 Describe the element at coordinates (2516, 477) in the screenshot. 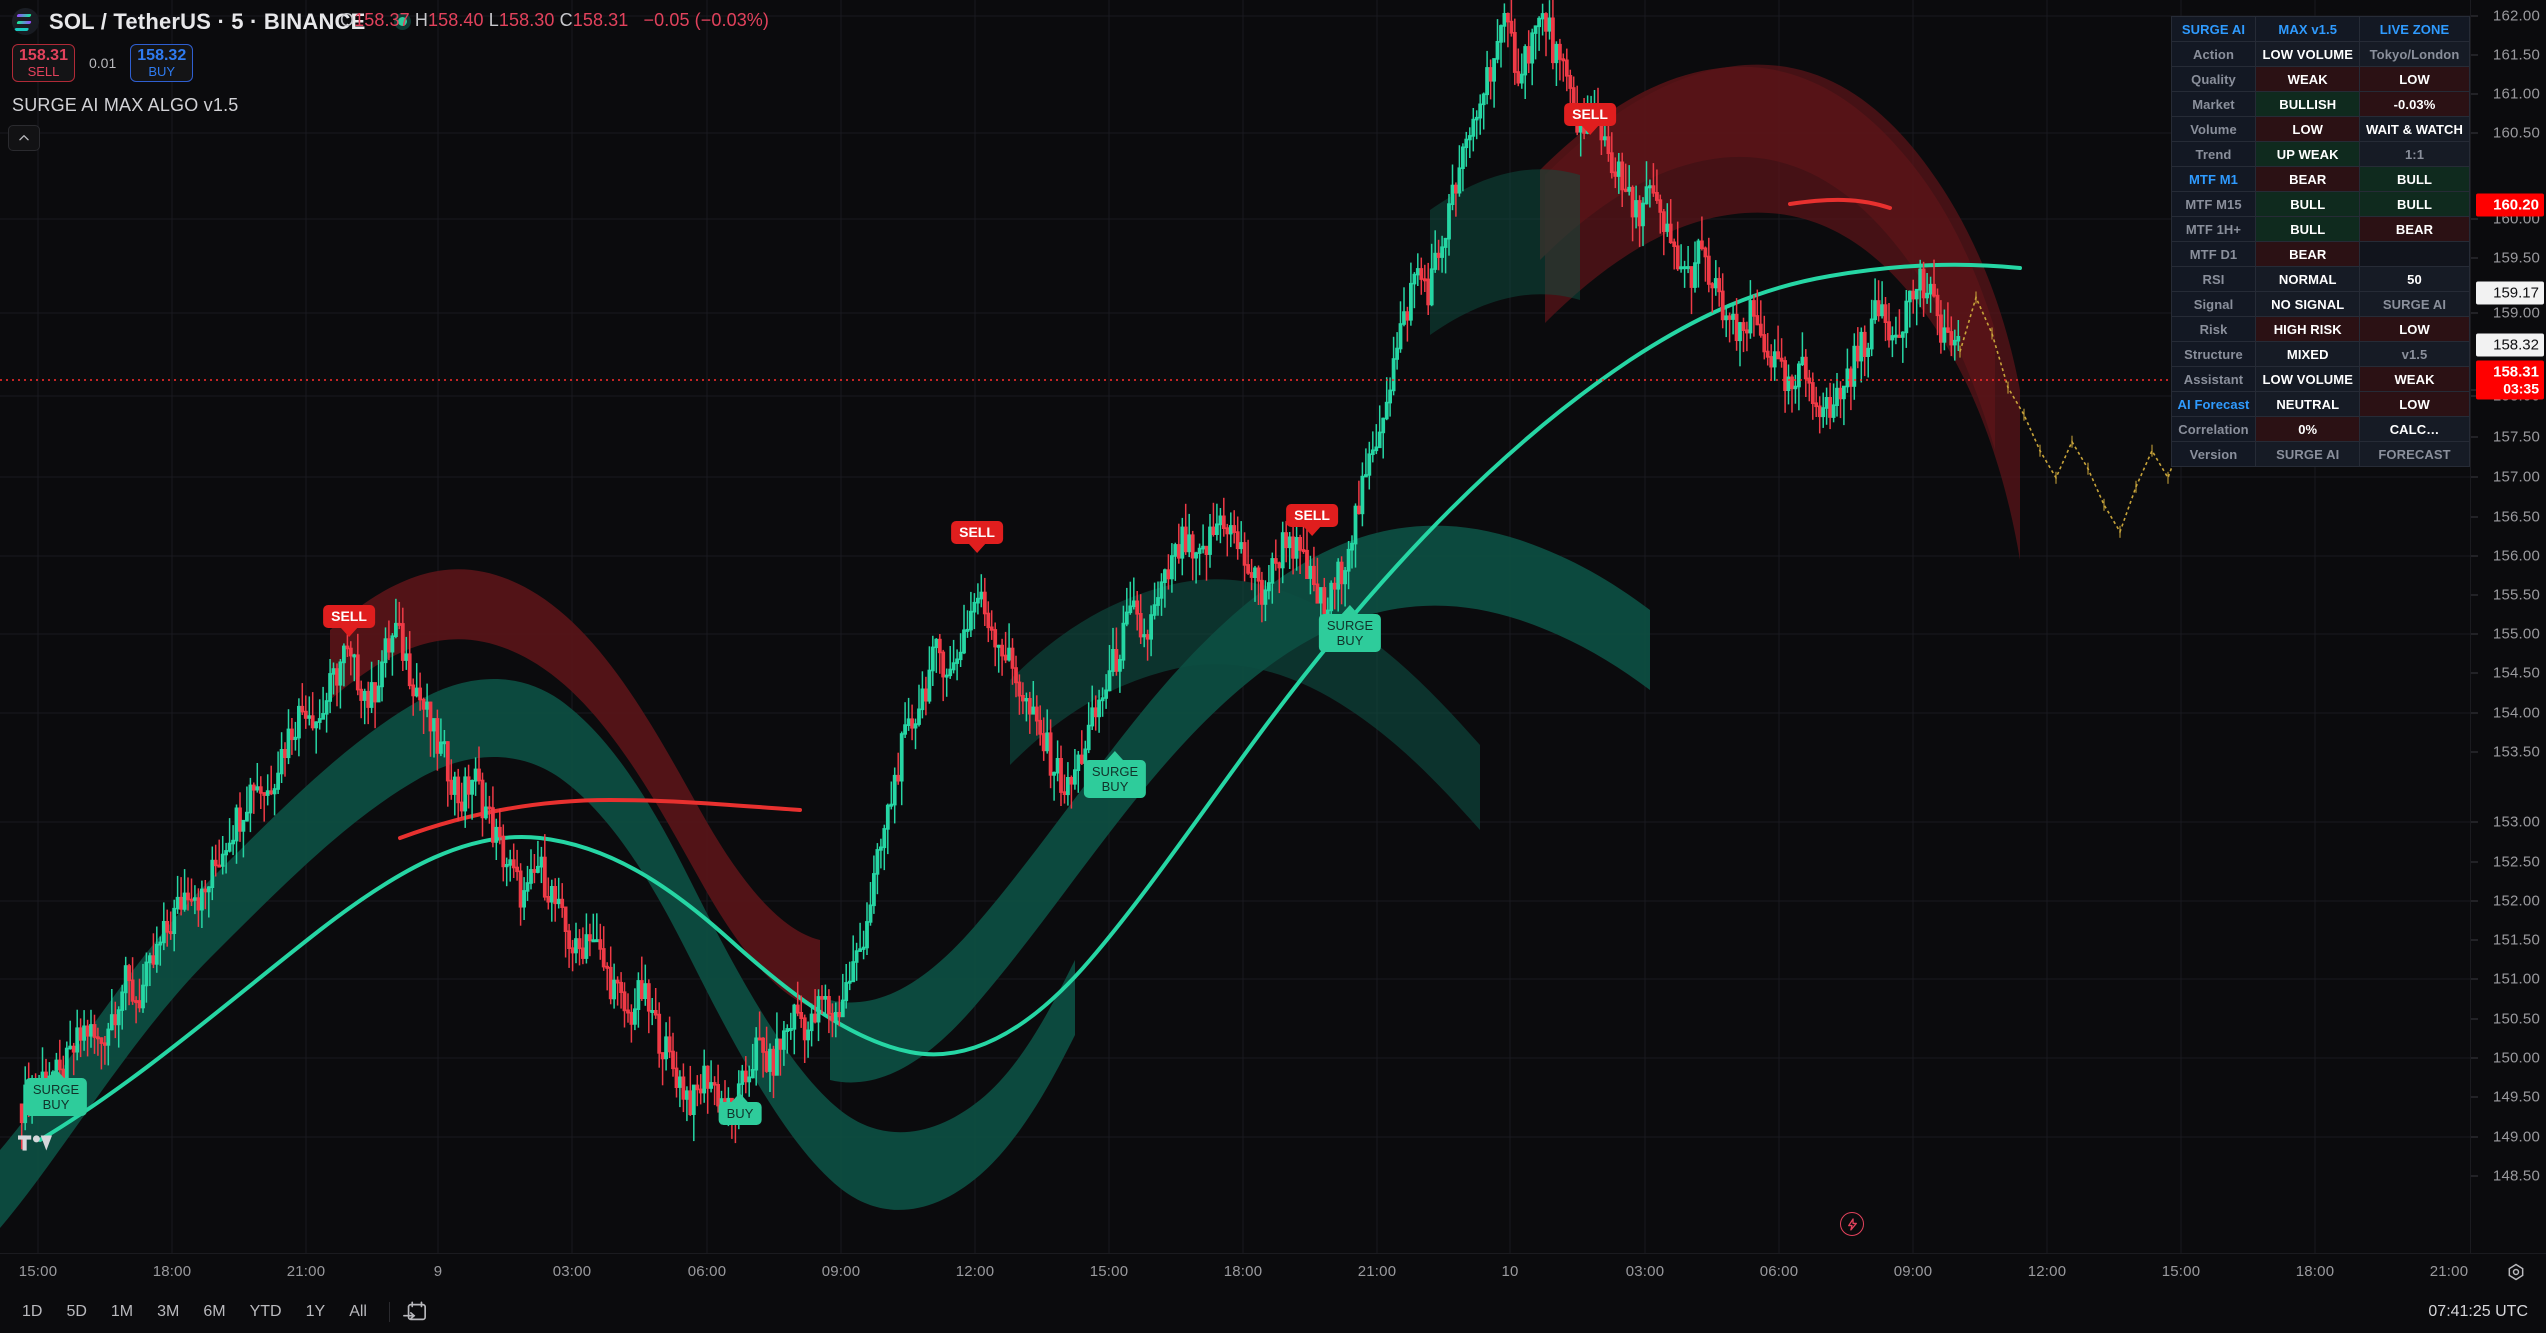

I see `price-tick-label: 157.00` at that location.